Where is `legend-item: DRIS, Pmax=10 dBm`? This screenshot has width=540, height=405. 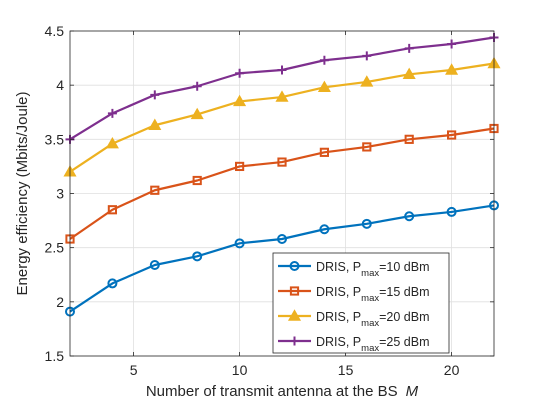
legend-item: DRIS, Pmax=10 dBm is located at coordinates (354, 269).